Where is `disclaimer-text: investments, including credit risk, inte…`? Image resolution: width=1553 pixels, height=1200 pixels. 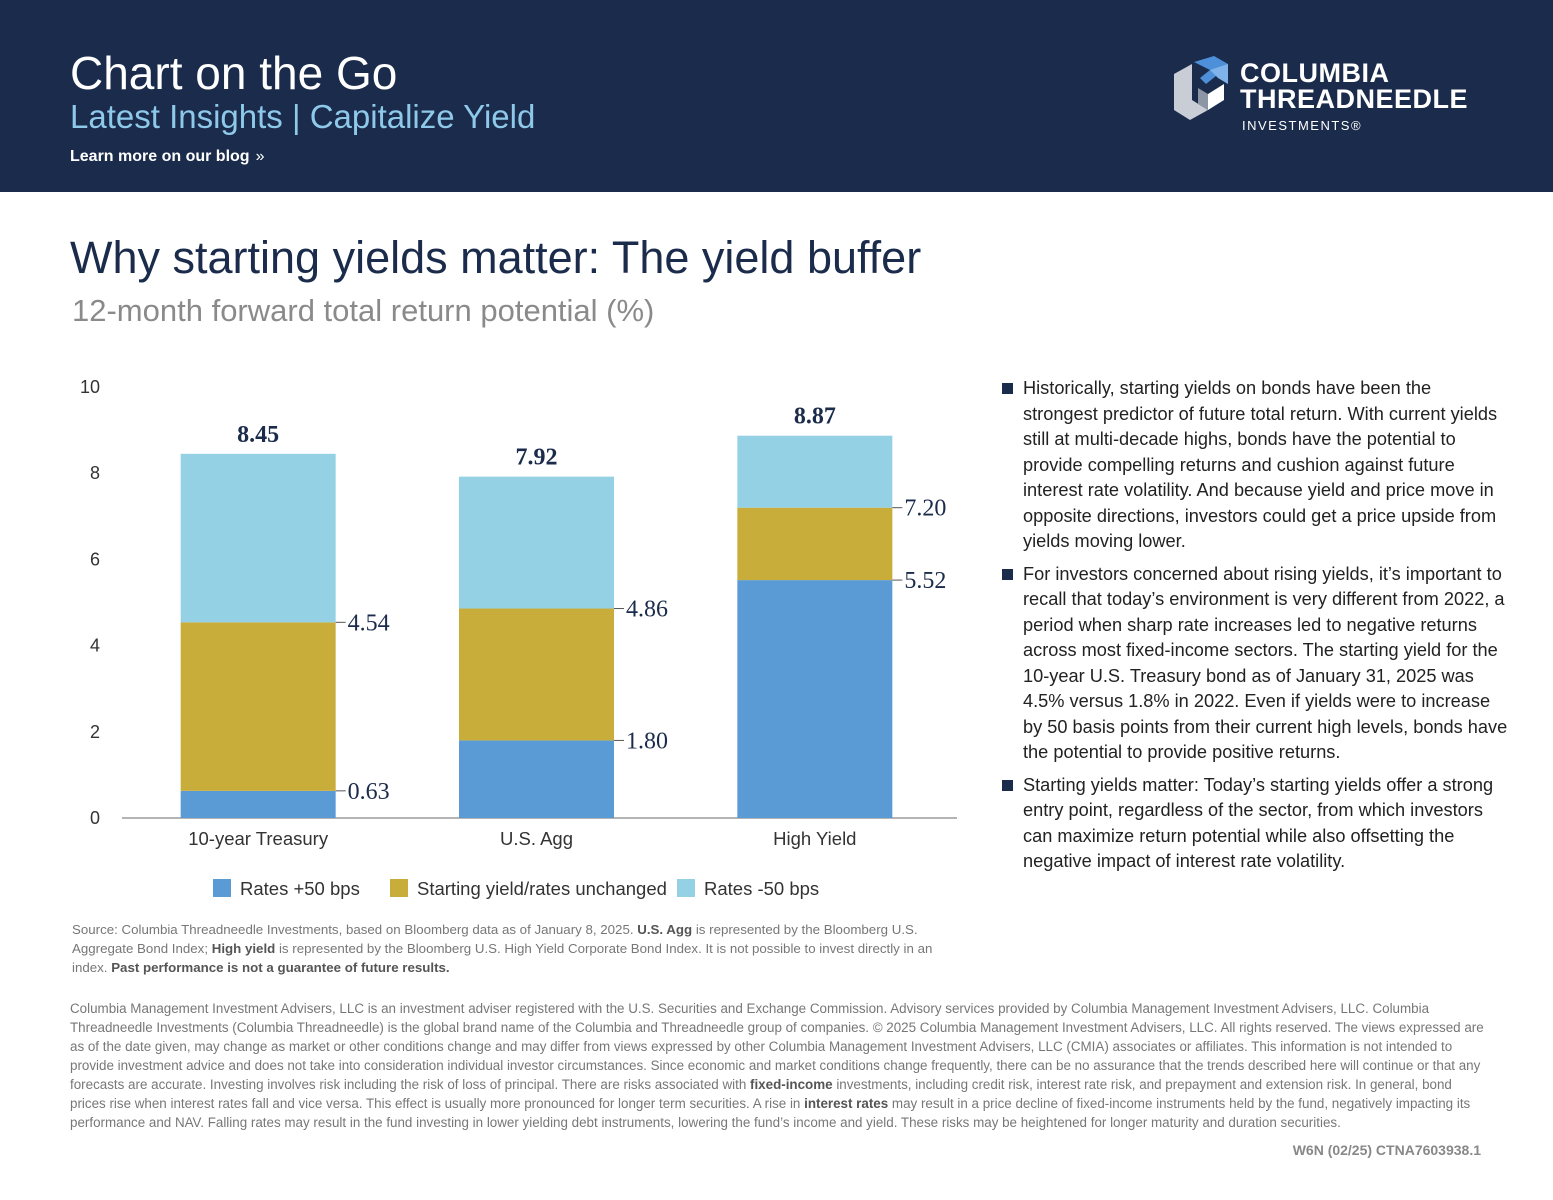 disclaimer-text: investments, including credit risk, inte… is located at coordinates (761, 1094).